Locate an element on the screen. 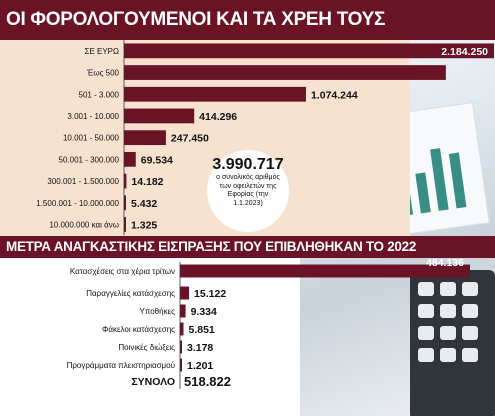 The width and height of the screenshot is (495, 416). value-label-5: 69.534 is located at coordinates (157, 160).